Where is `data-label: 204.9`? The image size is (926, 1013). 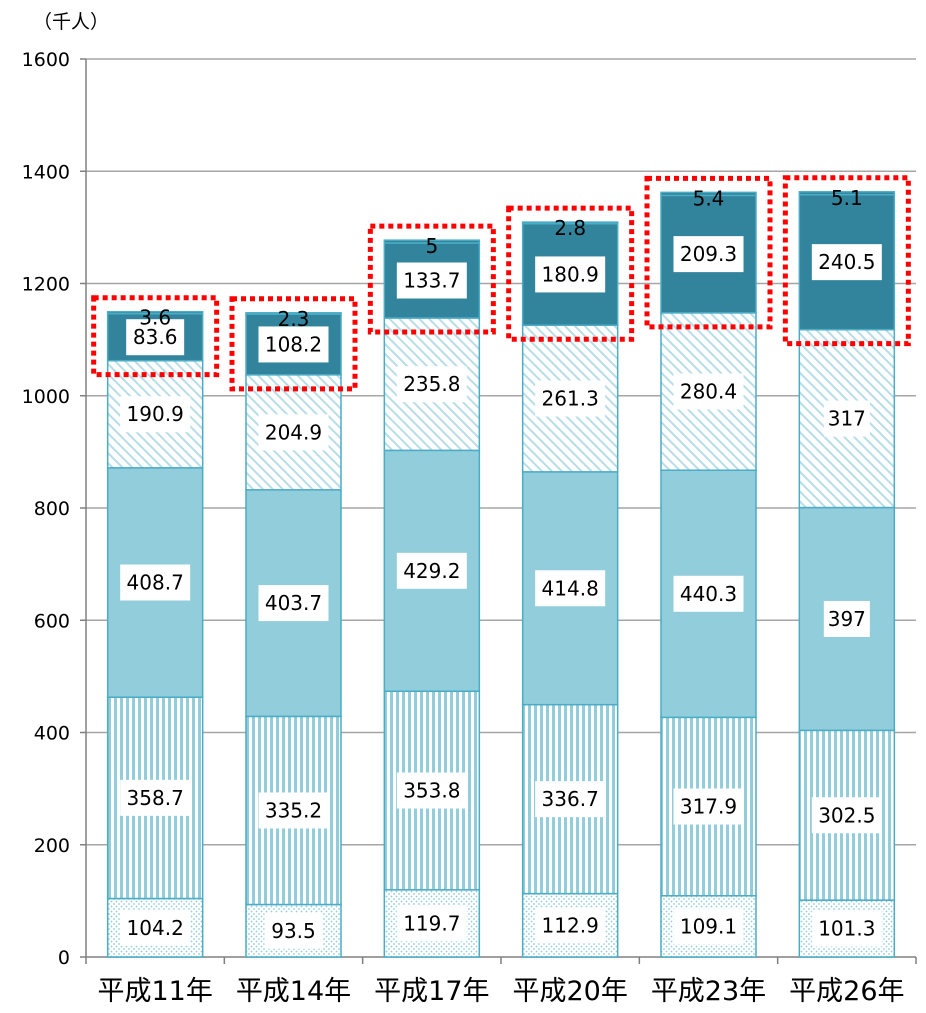
data-label: 204.9 is located at coordinates (293, 432).